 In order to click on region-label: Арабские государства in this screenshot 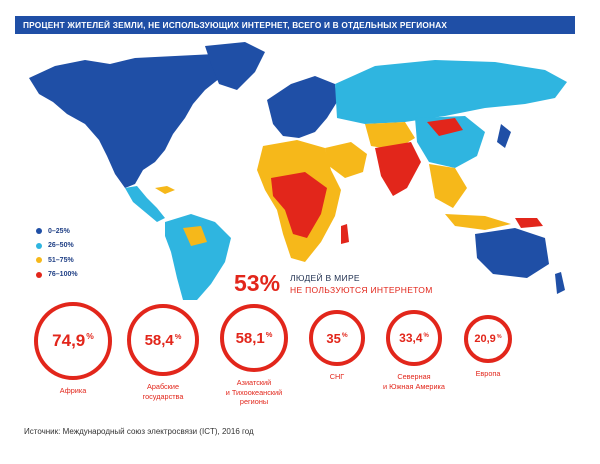, I will do `click(163, 391)`.